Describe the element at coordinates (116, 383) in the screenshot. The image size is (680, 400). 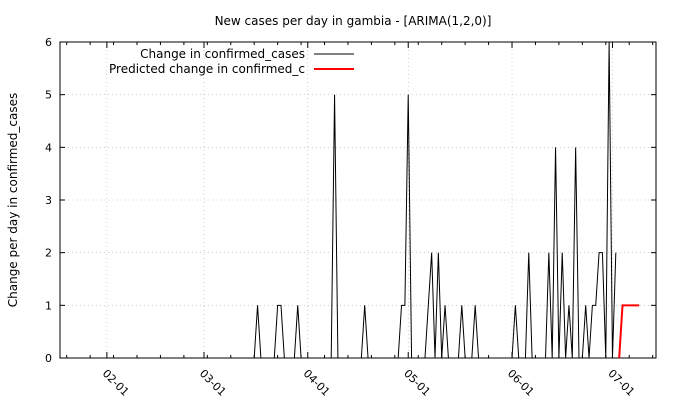
I see `x-tick-label: 02-01` at that location.